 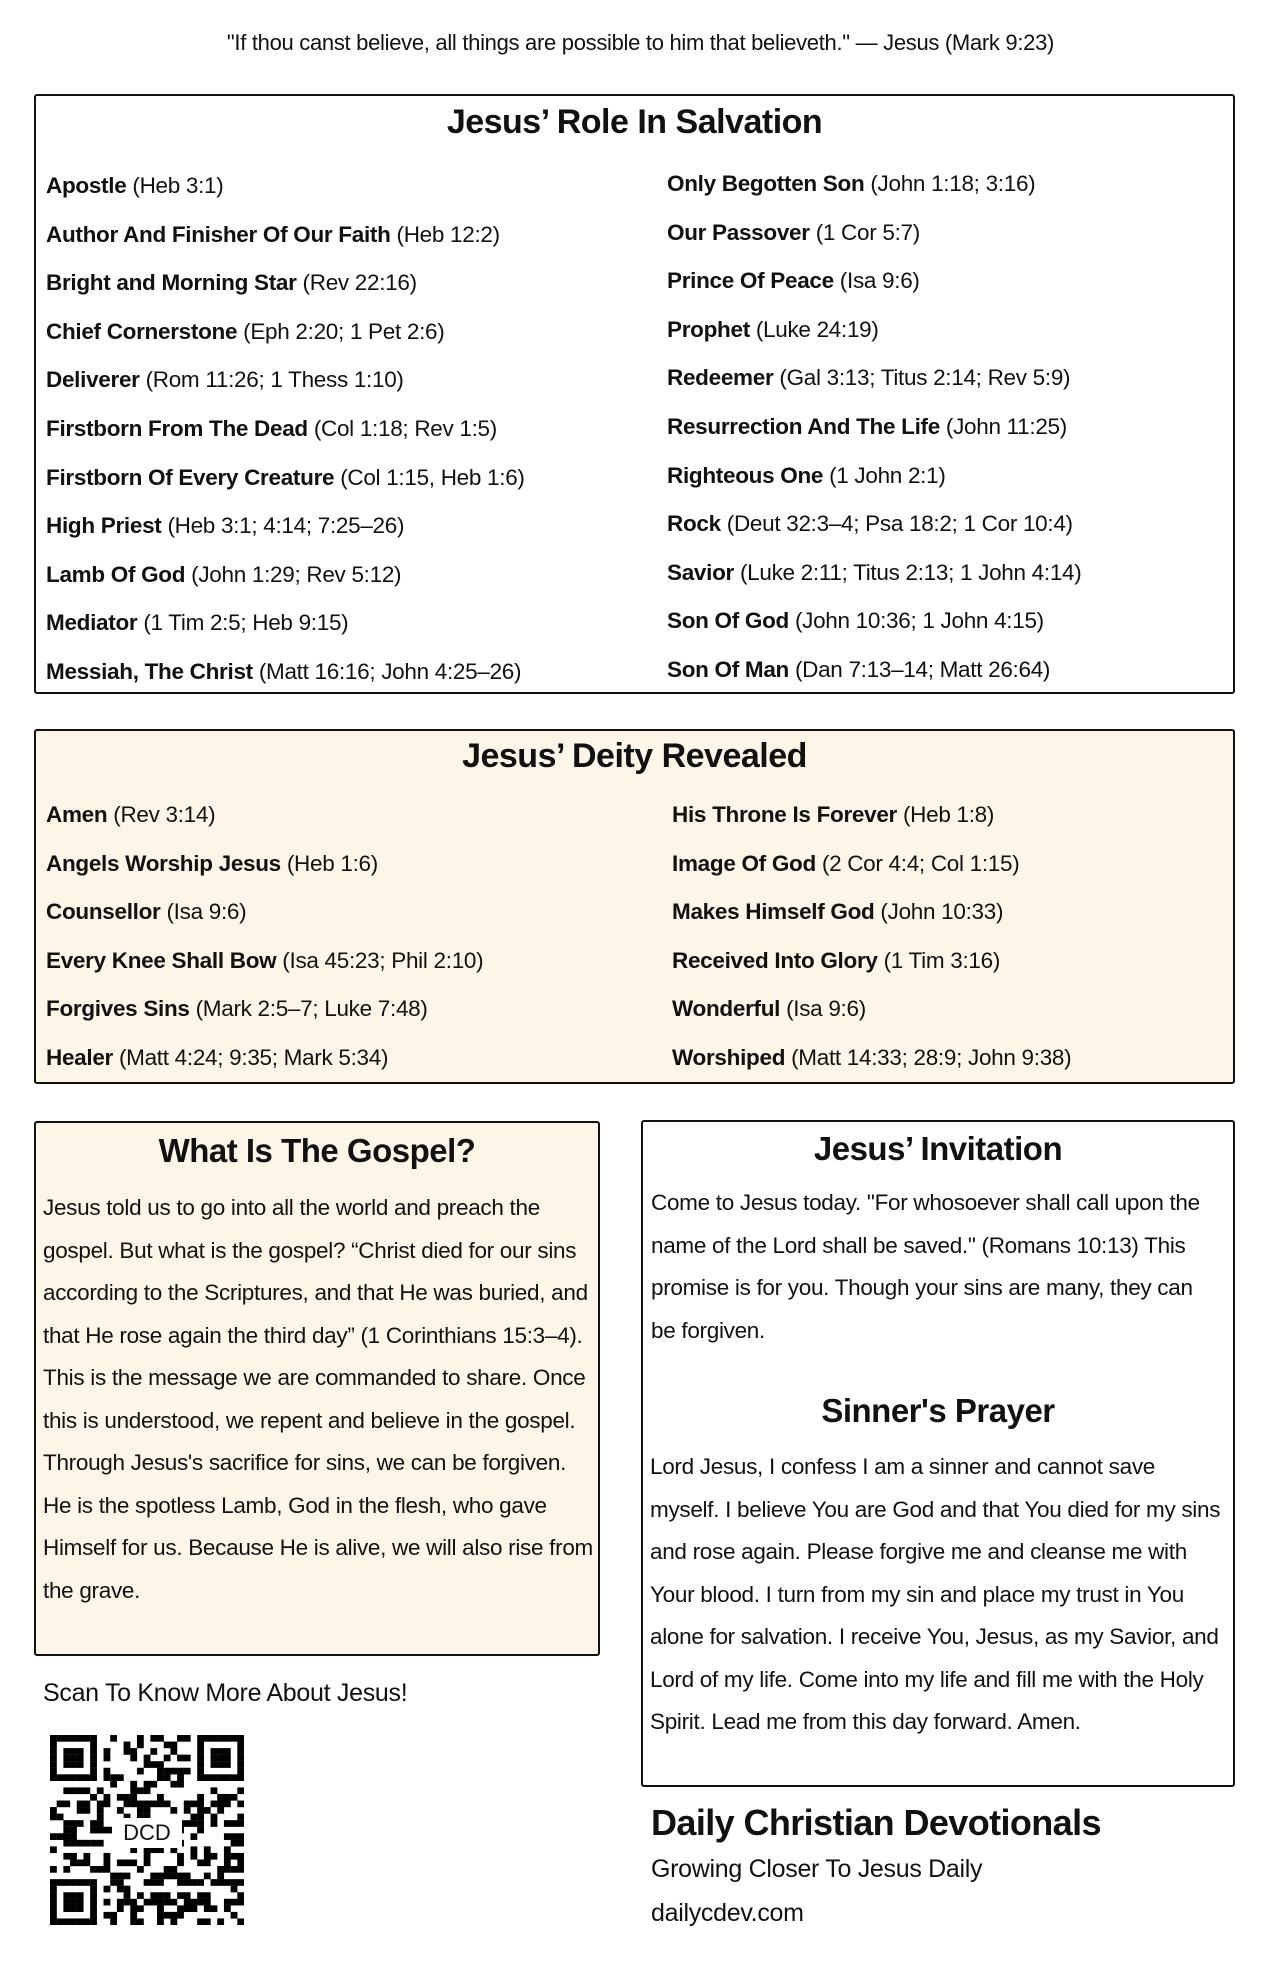 What do you see at coordinates (817, 329) in the screenshot?
I see `entry-reference: (Luke 24:19)` at bounding box center [817, 329].